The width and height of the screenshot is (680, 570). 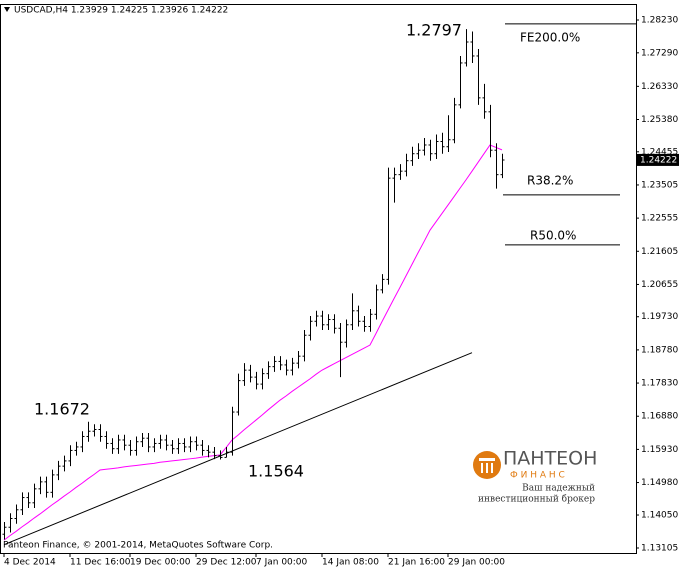 What do you see at coordinates (659, 450) in the screenshot?
I see `y-tick-label: 1.15930` at bounding box center [659, 450].